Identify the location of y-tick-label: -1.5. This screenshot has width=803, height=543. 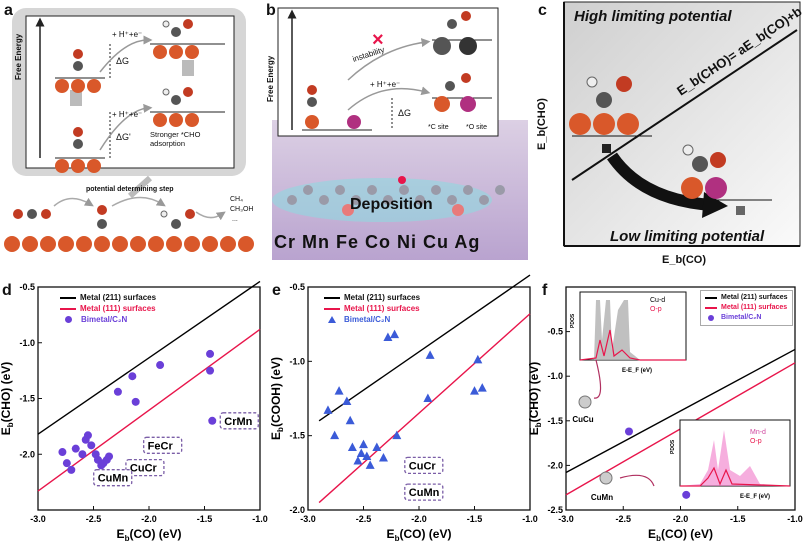
(27, 399).